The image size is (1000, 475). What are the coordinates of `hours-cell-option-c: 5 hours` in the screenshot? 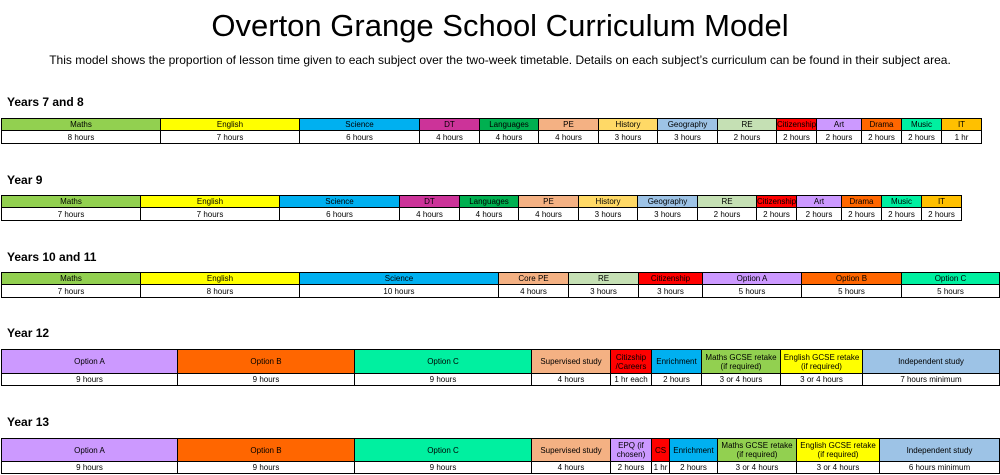 It's located at (950, 291).